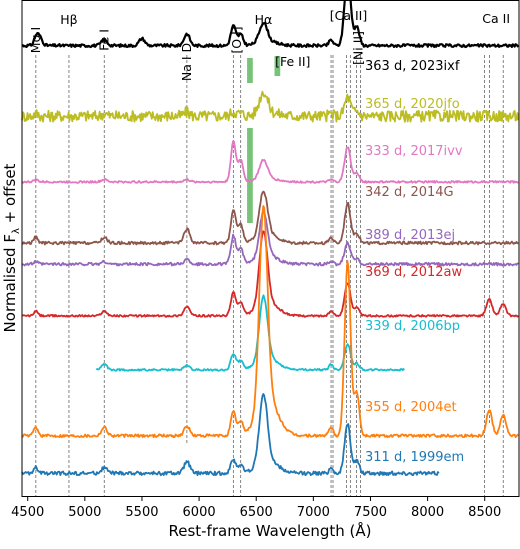 The image size is (520, 549). Describe the element at coordinates (84, 512) in the screenshot. I see `x-tick-label-5000: 5000` at that location.